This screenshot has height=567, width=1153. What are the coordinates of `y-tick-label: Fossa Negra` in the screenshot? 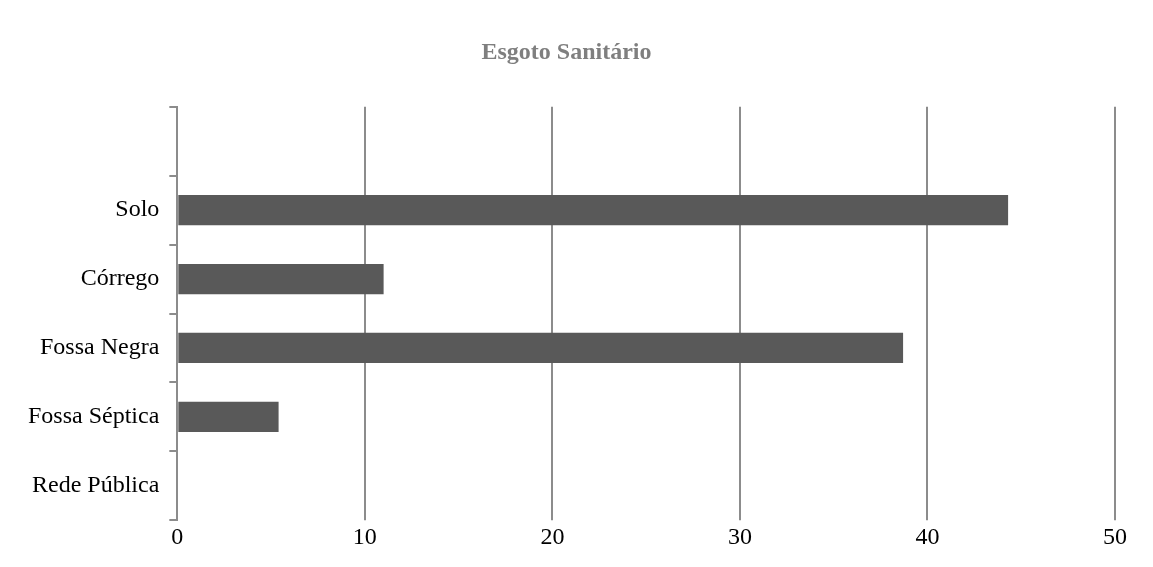 It's located at (100, 346).